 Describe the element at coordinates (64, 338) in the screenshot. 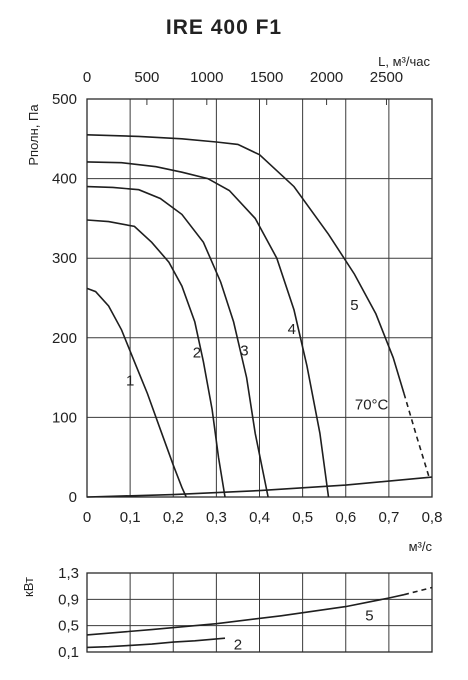

I see `y-tick-label: 200` at that location.